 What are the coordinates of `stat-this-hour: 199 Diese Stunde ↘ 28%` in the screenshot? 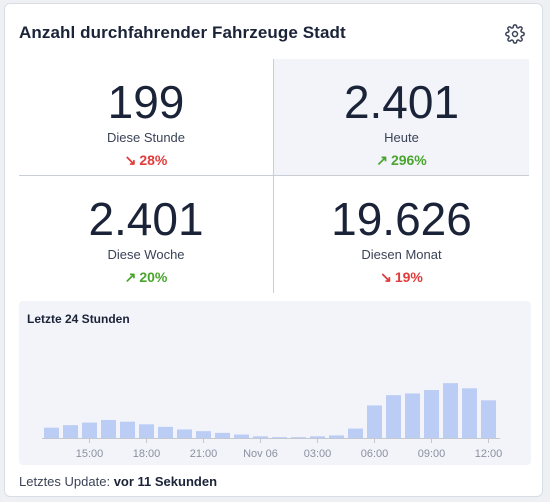 It's located at (146, 117).